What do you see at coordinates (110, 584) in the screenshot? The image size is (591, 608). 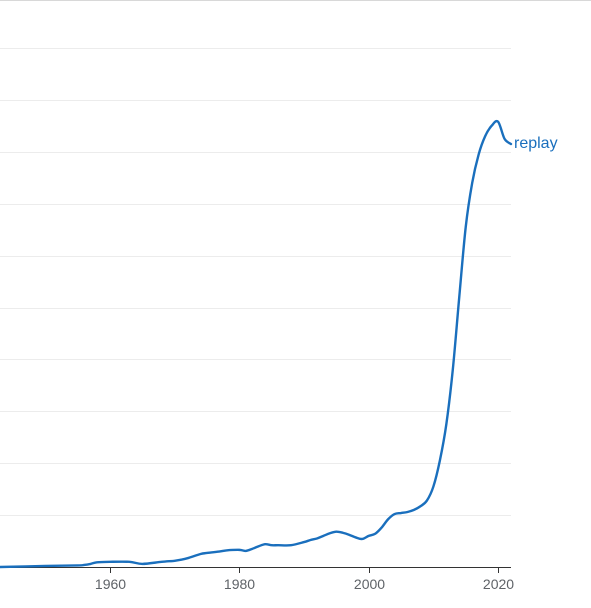 I see `x-tick-label-1960: 1960` at bounding box center [110, 584].